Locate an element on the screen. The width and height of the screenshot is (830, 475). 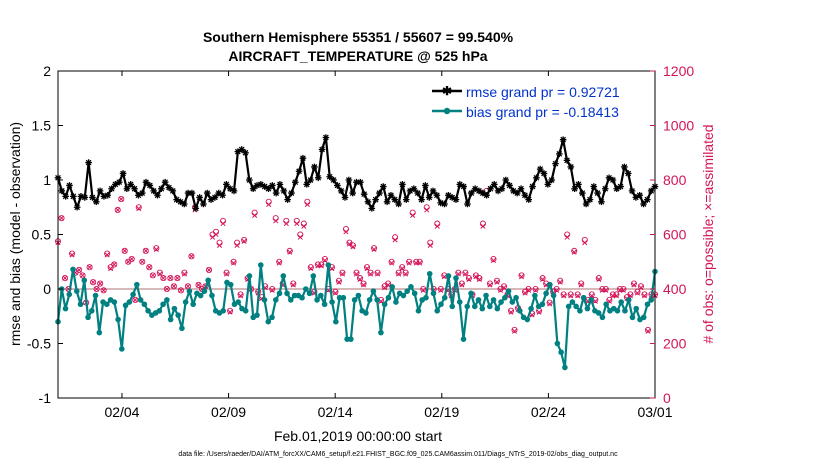
left-axis-label: rmse and bias (model - observation) is located at coordinates (15, 234).